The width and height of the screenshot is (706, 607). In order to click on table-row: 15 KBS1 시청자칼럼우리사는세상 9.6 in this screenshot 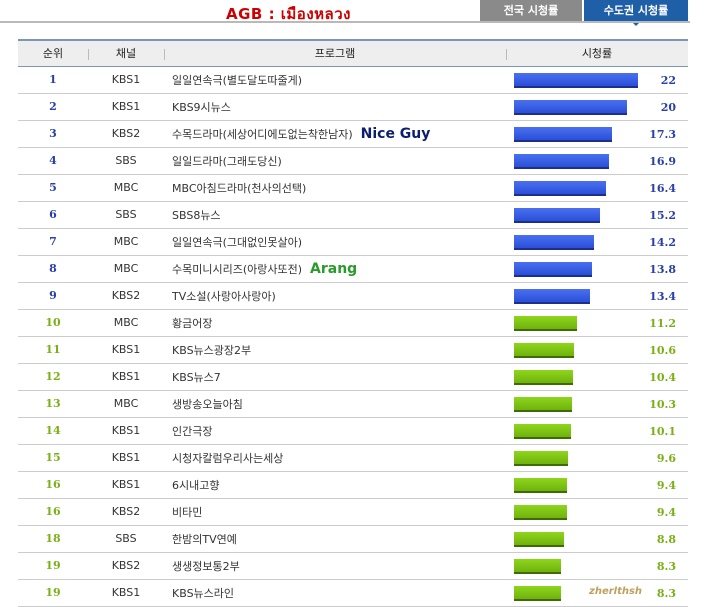, I will do `click(353, 457)`.